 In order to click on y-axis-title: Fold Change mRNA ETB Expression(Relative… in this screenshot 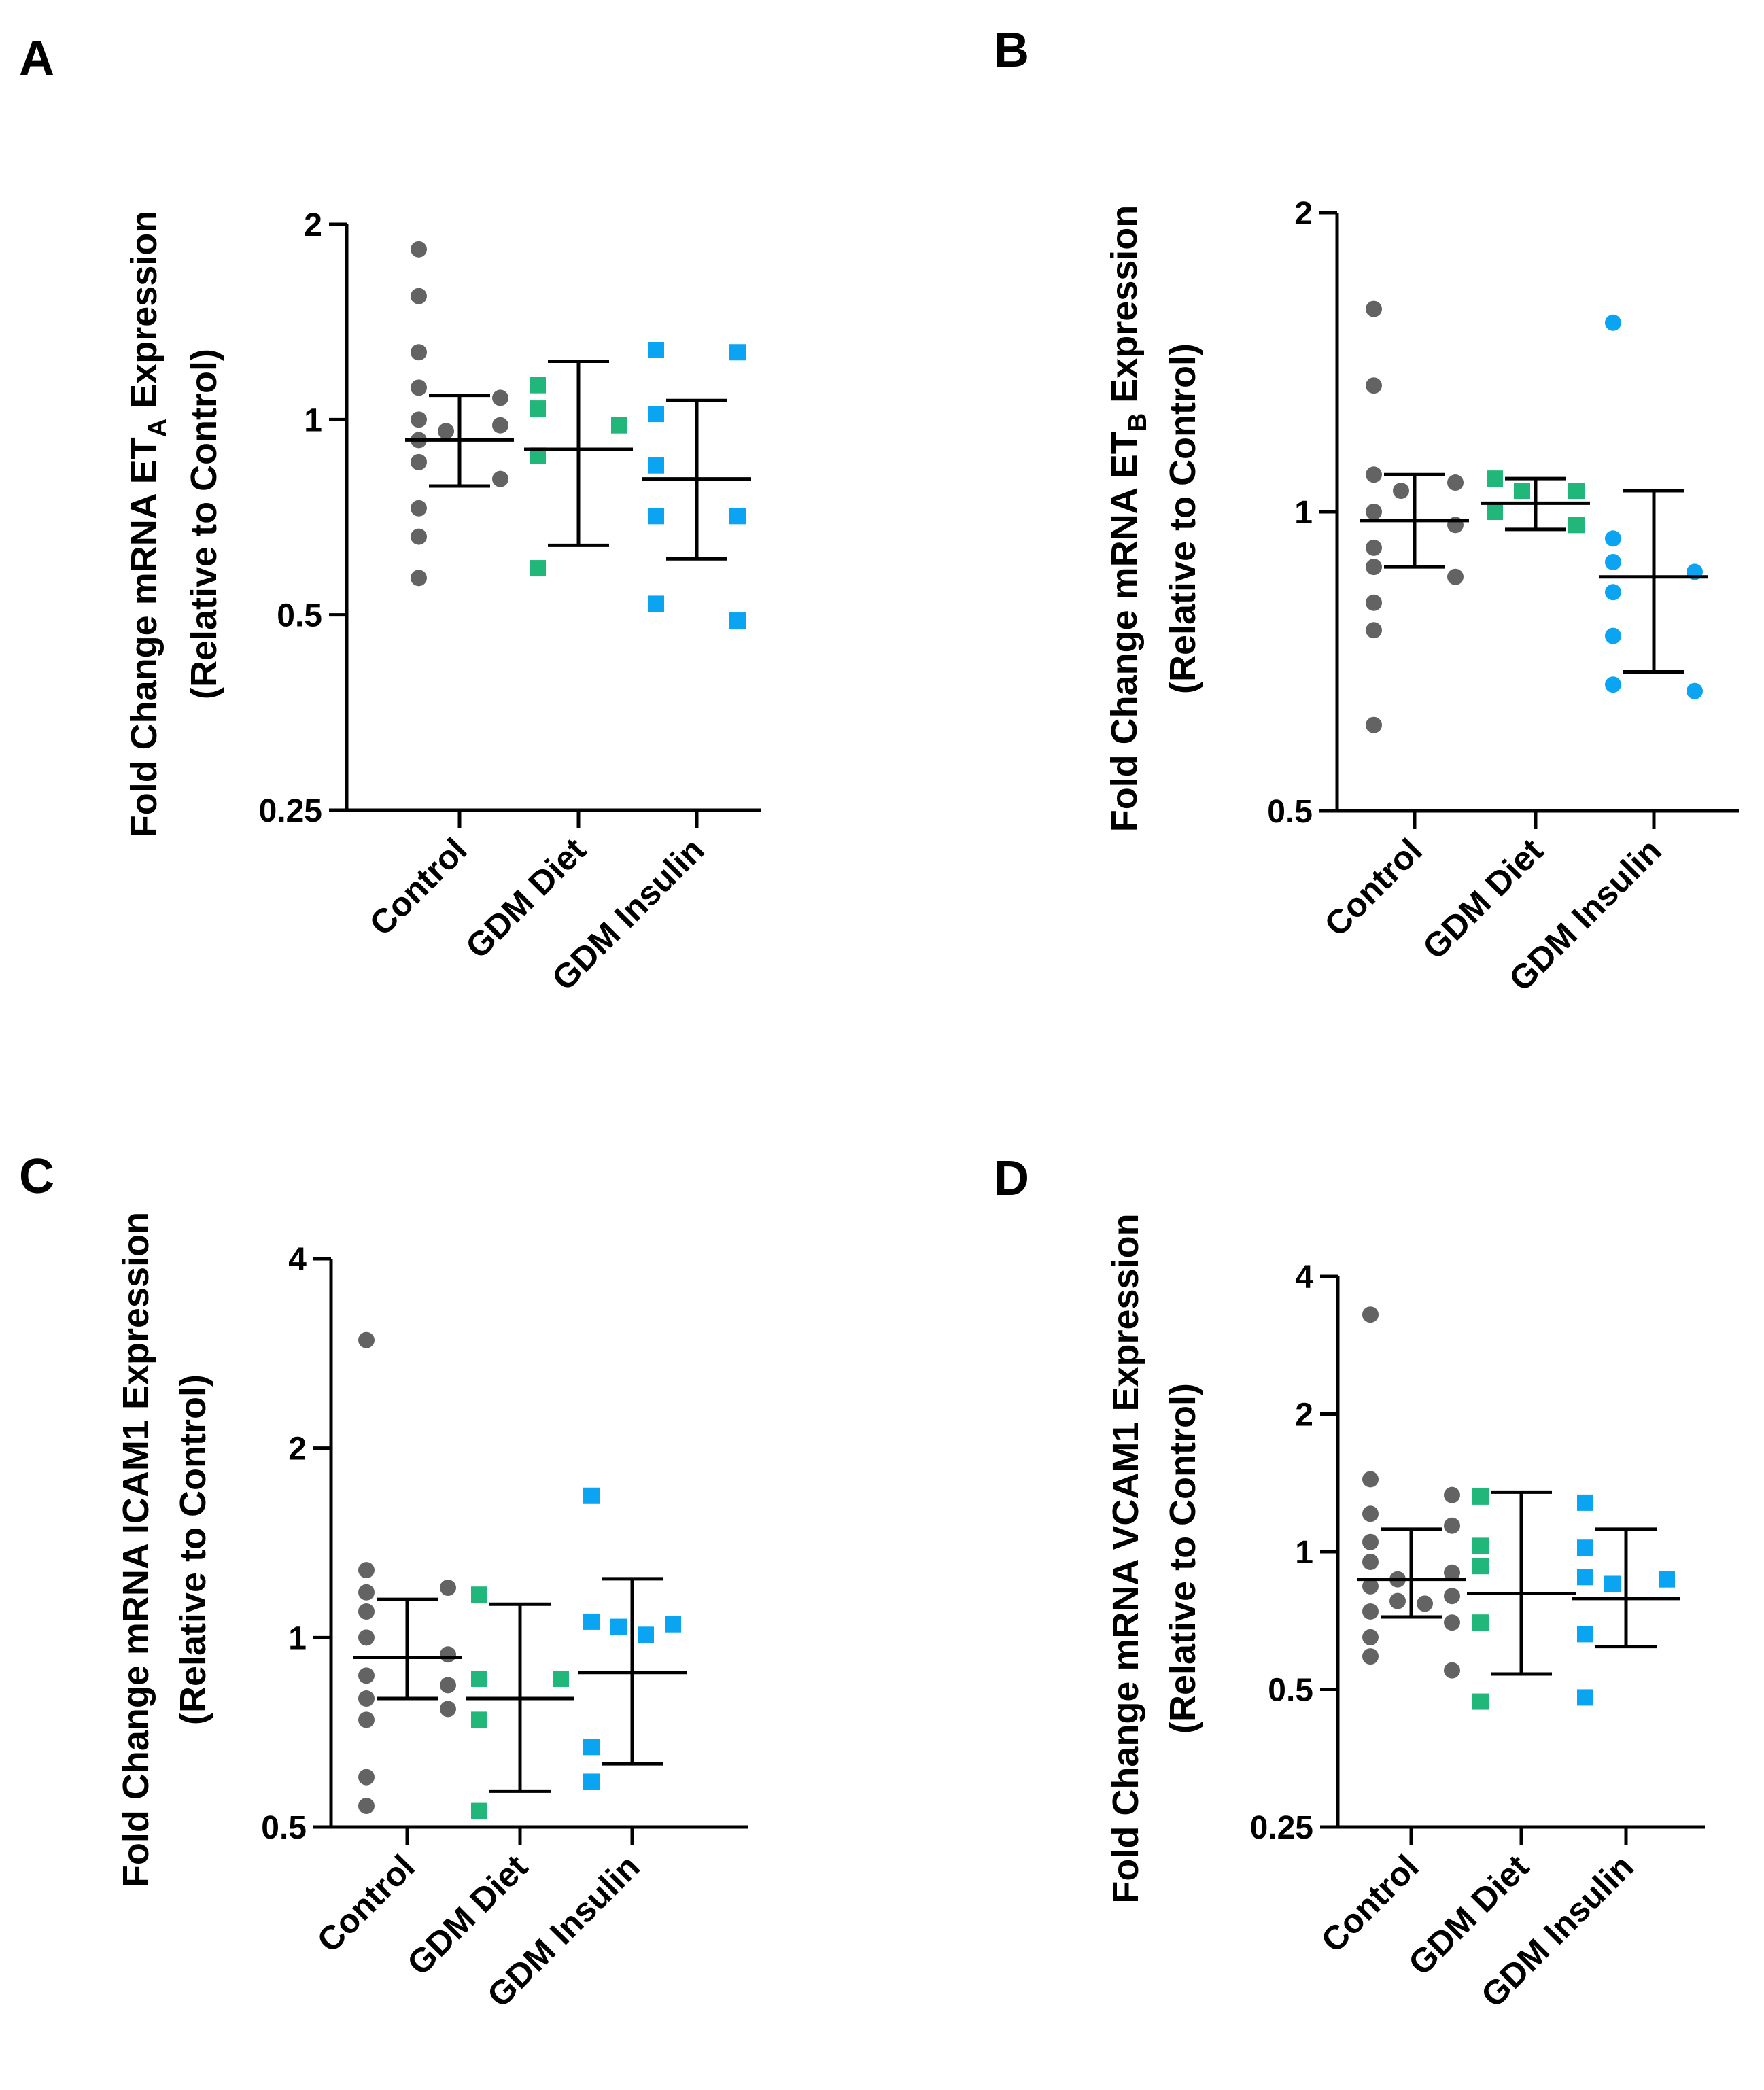, I will do `click(1153, 519)`.